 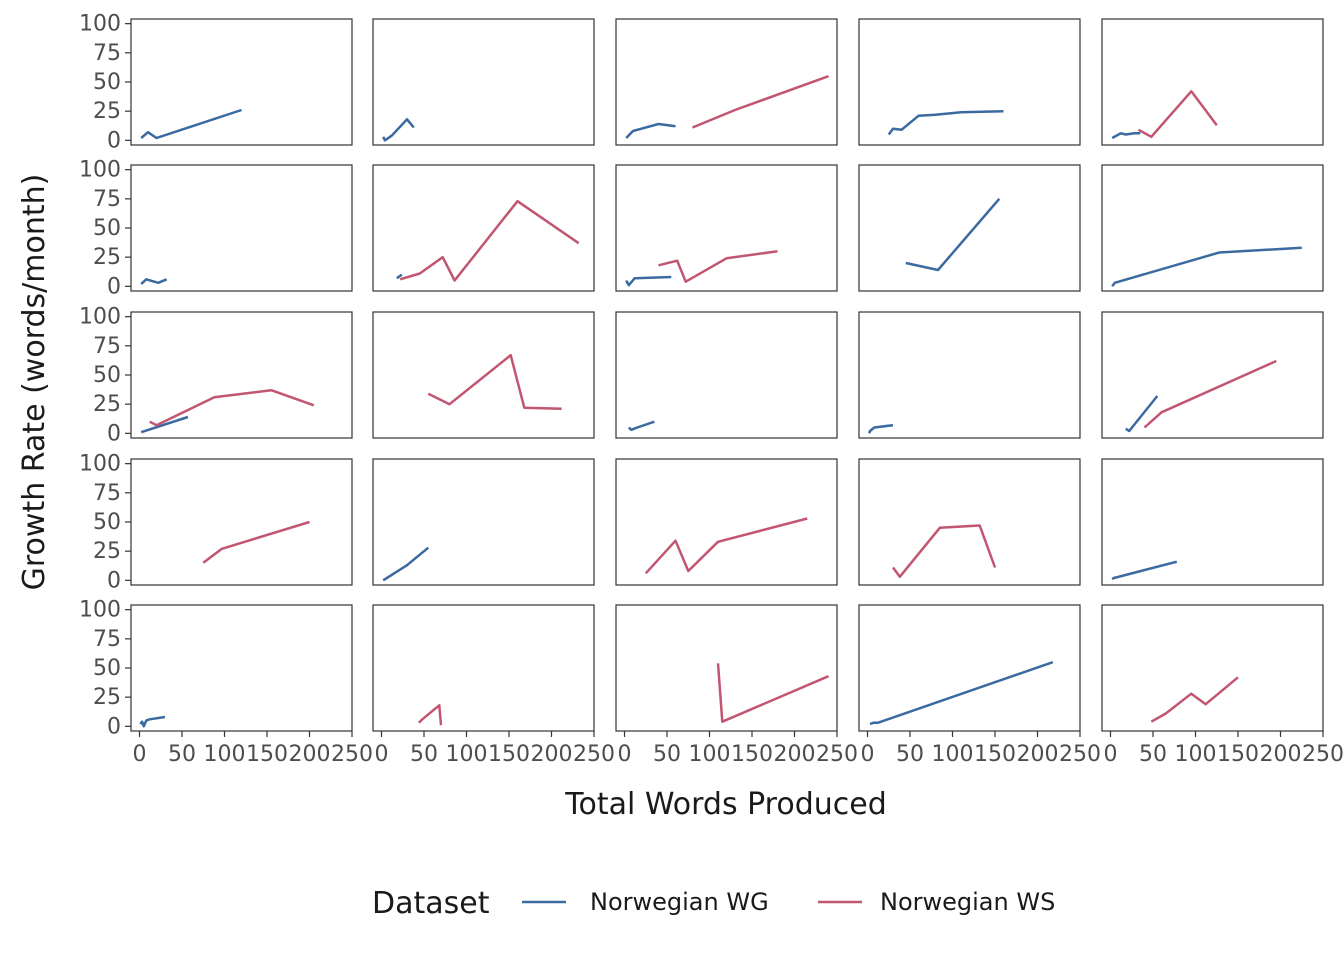 What do you see at coordinates (679, 902) in the screenshot?
I see `legend-label-norwegian-wg: Norwegian WG` at bounding box center [679, 902].